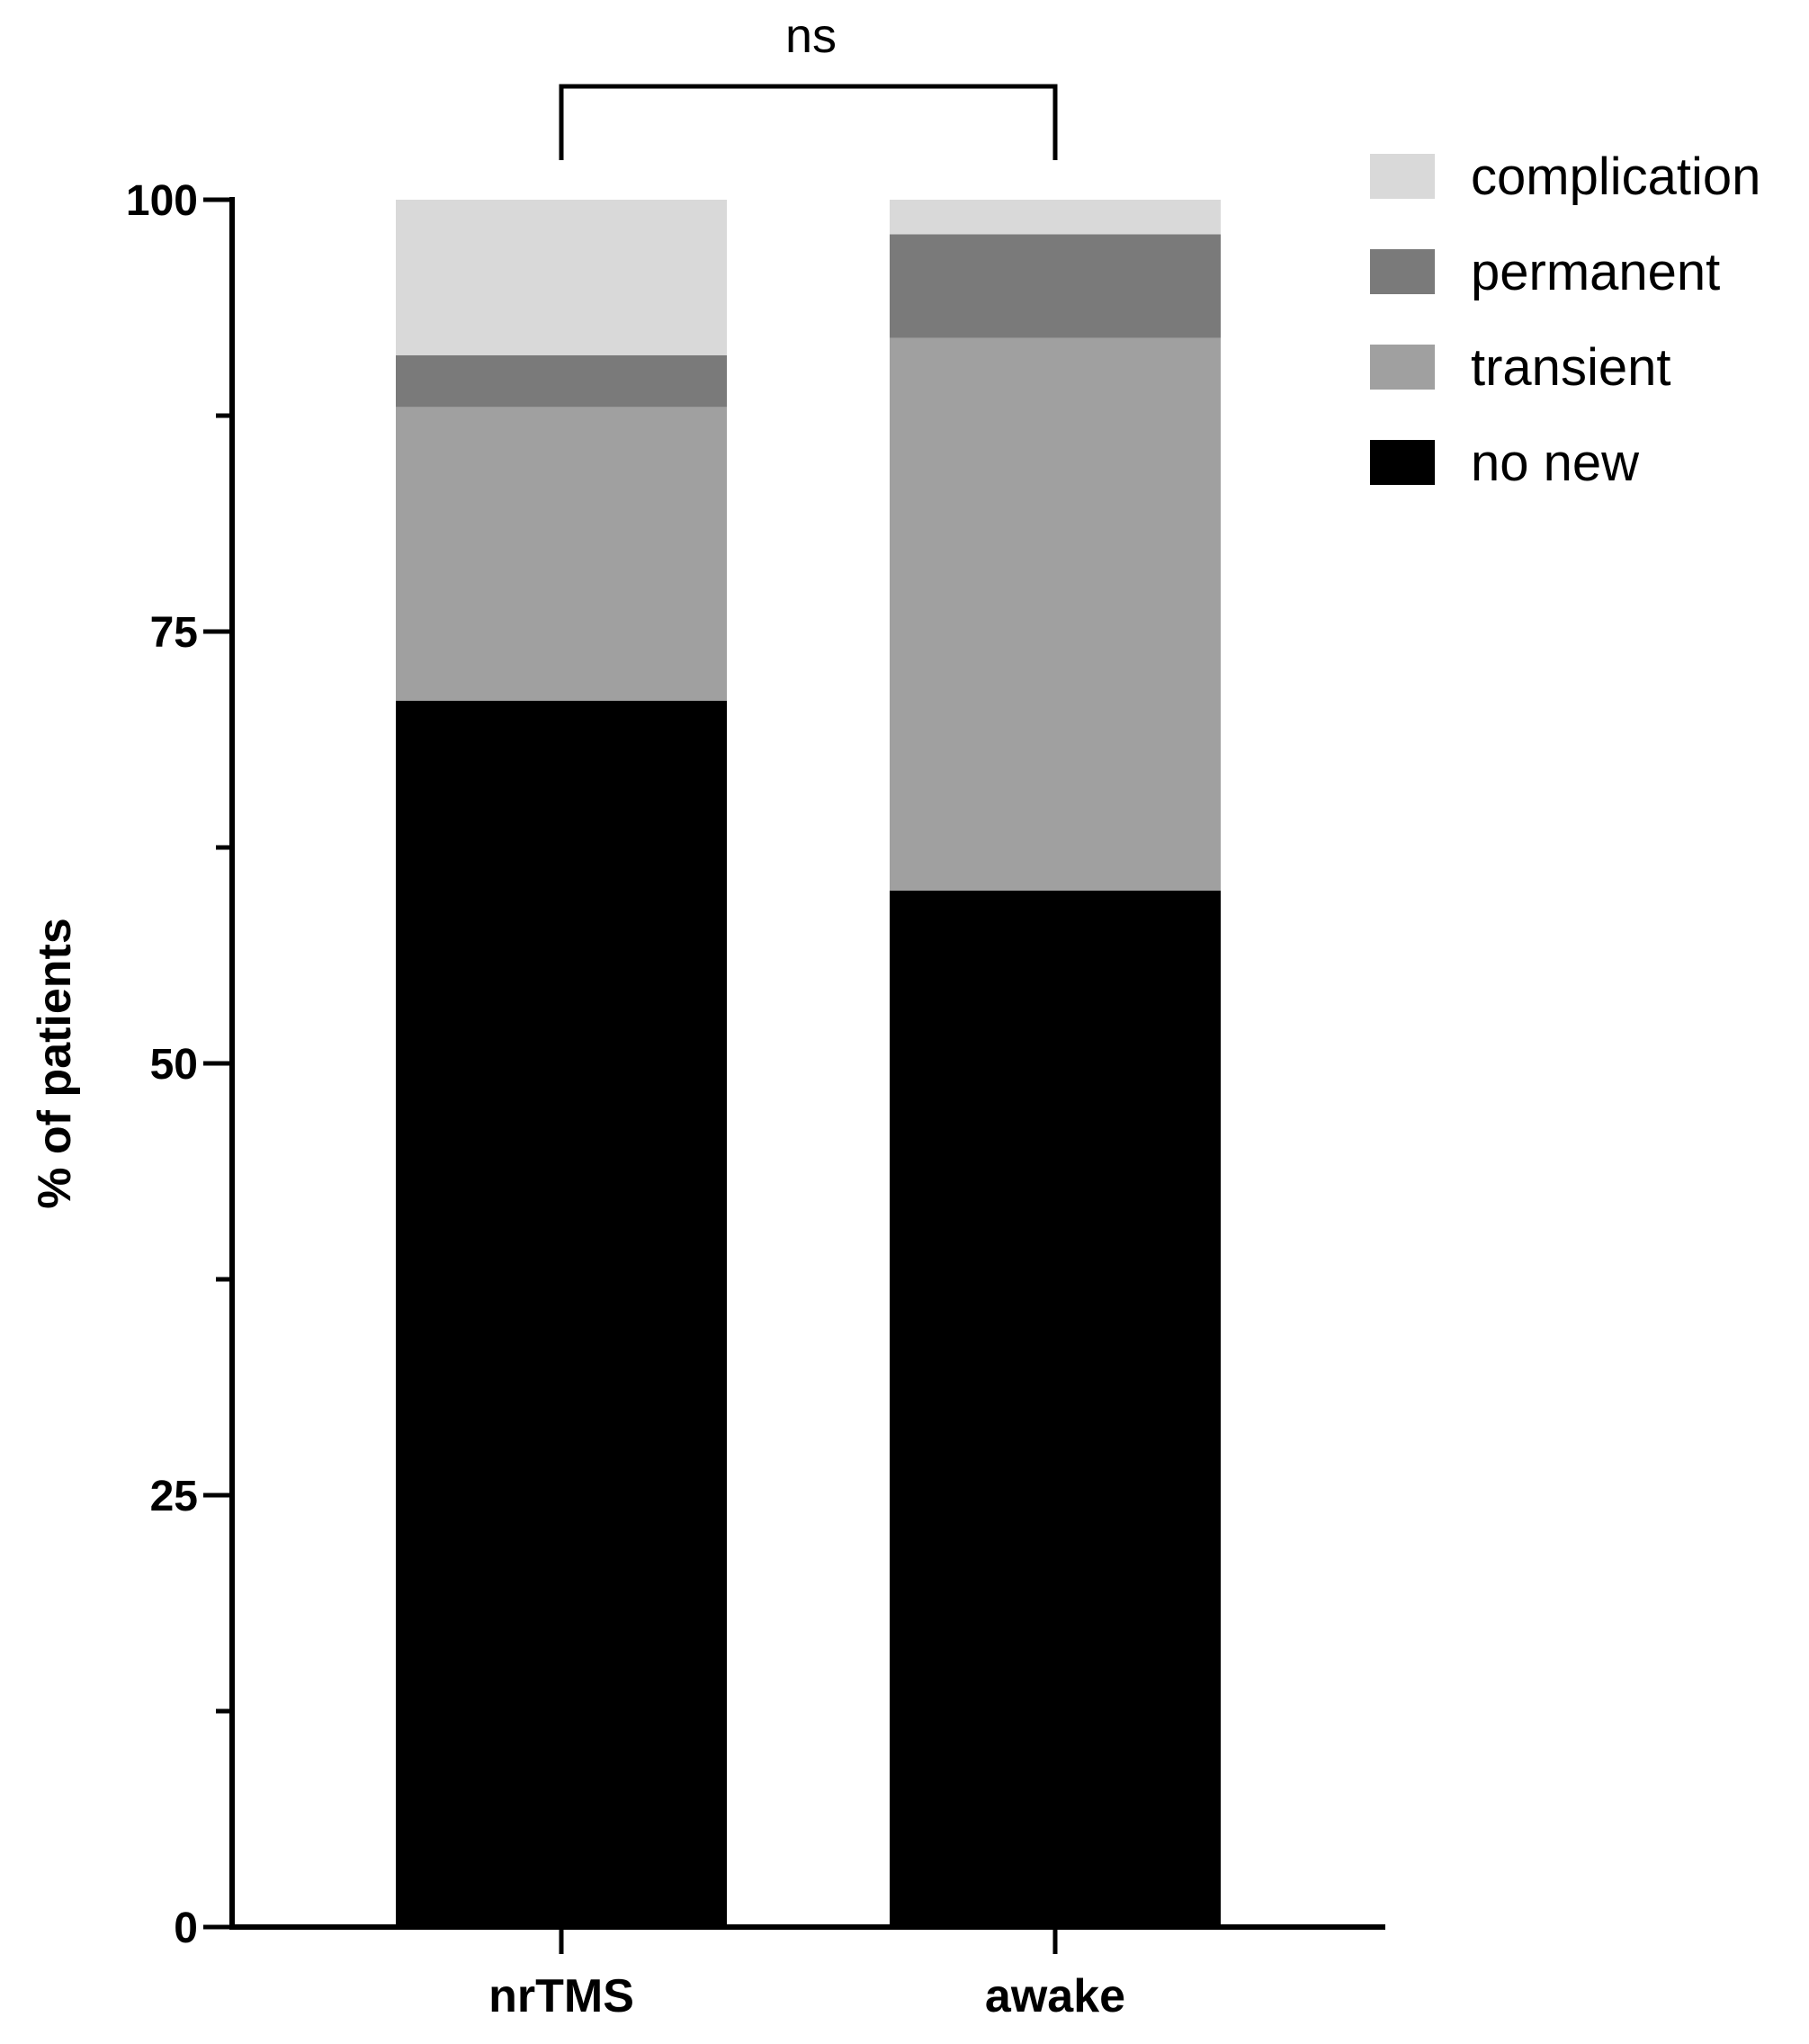 The width and height of the screenshot is (1809, 2044). Describe the element at coordinates (1402, 271) in the screenshot. I see `legend-swatch-permanent` at that location.